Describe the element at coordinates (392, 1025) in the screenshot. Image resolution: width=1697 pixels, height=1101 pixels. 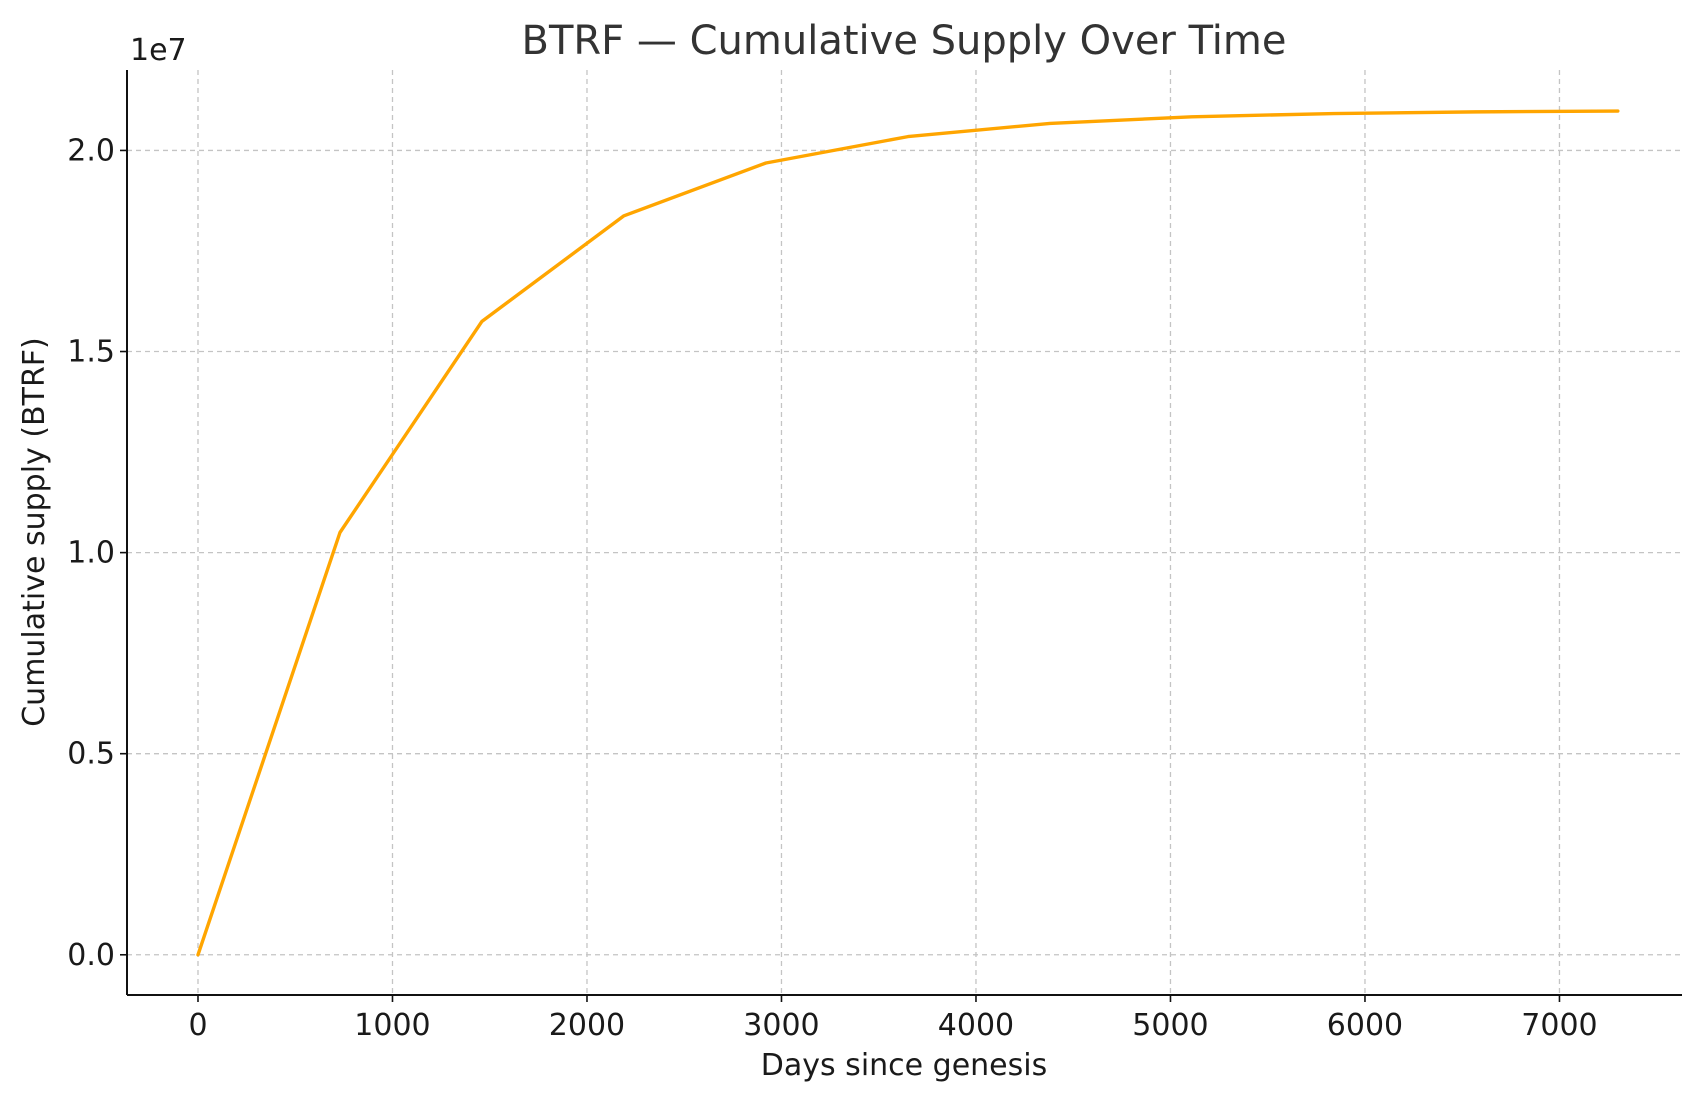
I see `x-tick-label: 1000` at that location.